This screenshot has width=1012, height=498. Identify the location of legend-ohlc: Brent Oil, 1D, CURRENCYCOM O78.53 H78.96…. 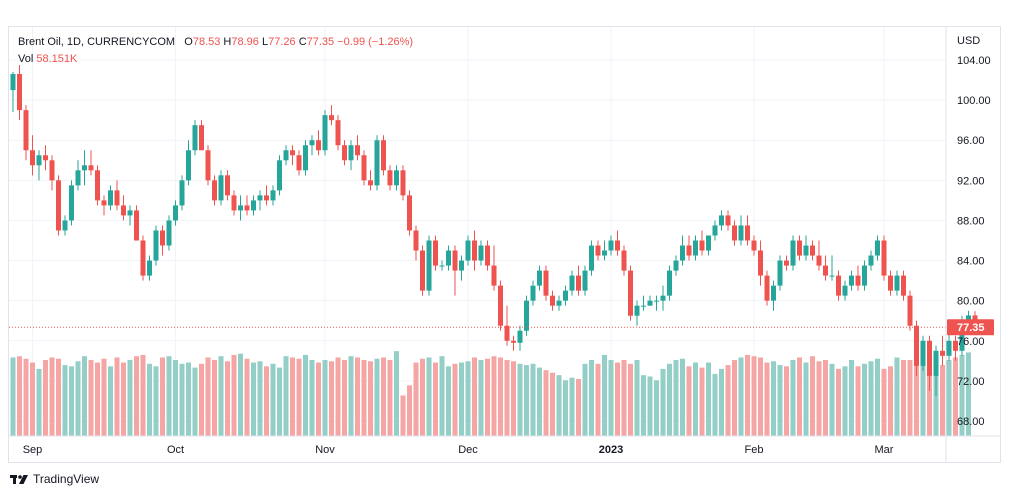
(215, 42).